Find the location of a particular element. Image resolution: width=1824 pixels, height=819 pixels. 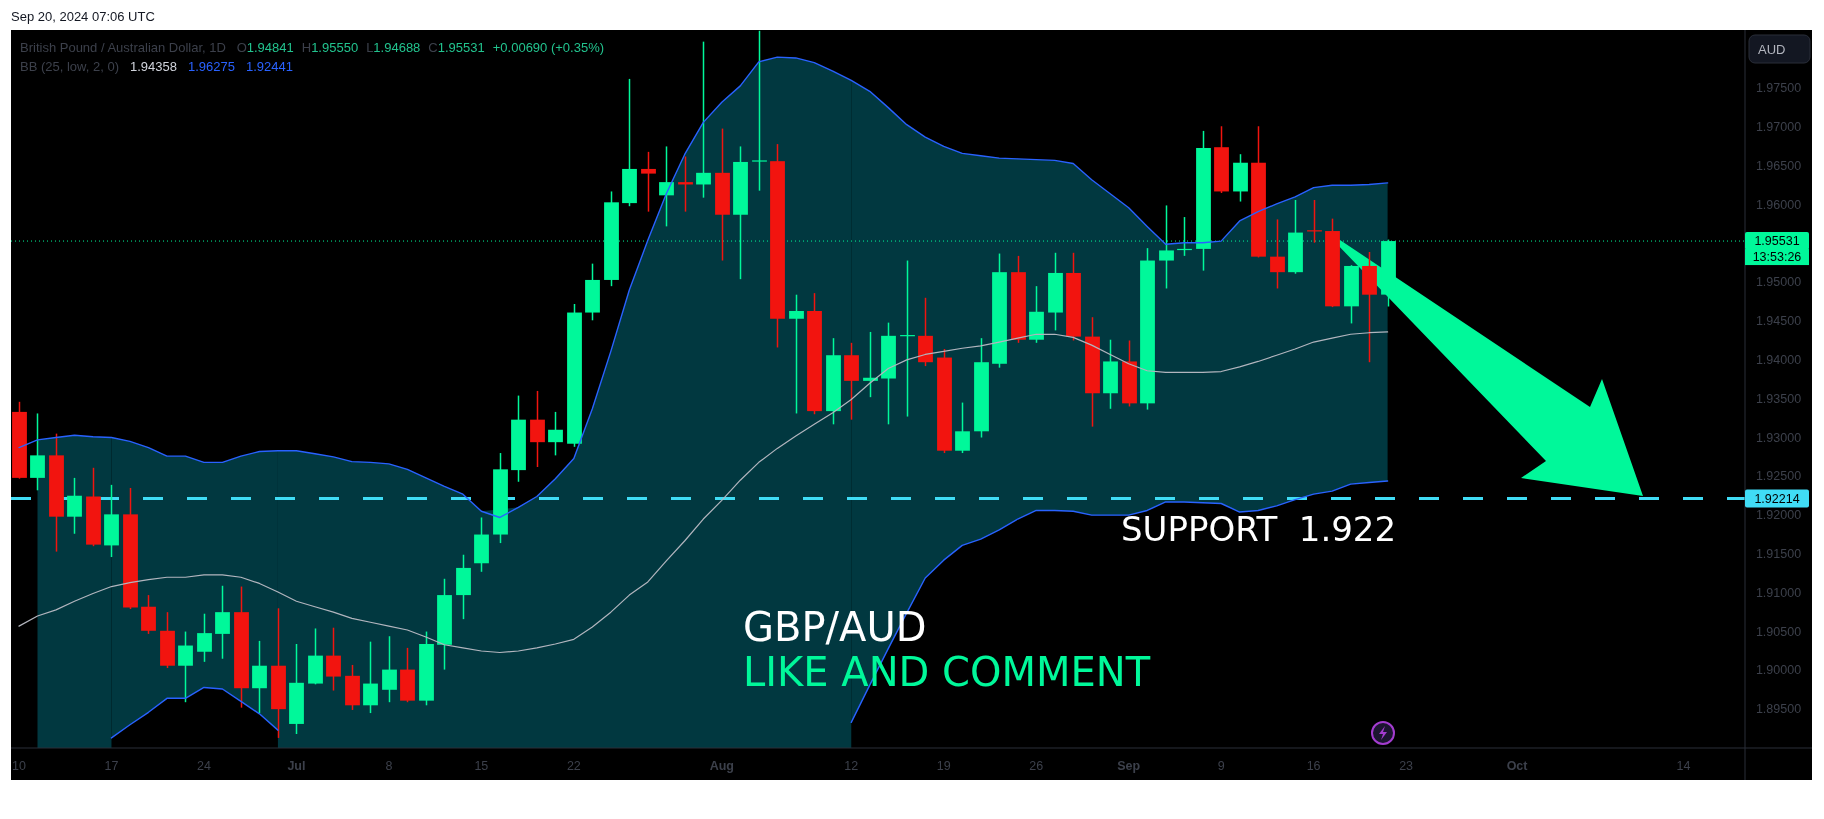

y-tick-label: 1.93500 is located at coordinates (1778, 398).